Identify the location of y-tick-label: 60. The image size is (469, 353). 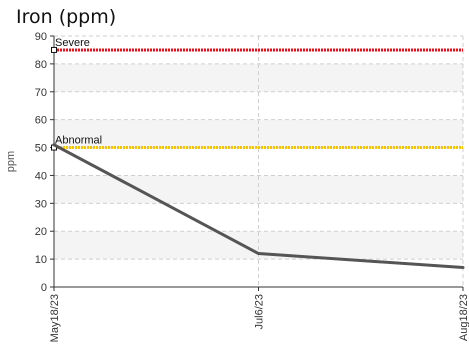
(41, 121).